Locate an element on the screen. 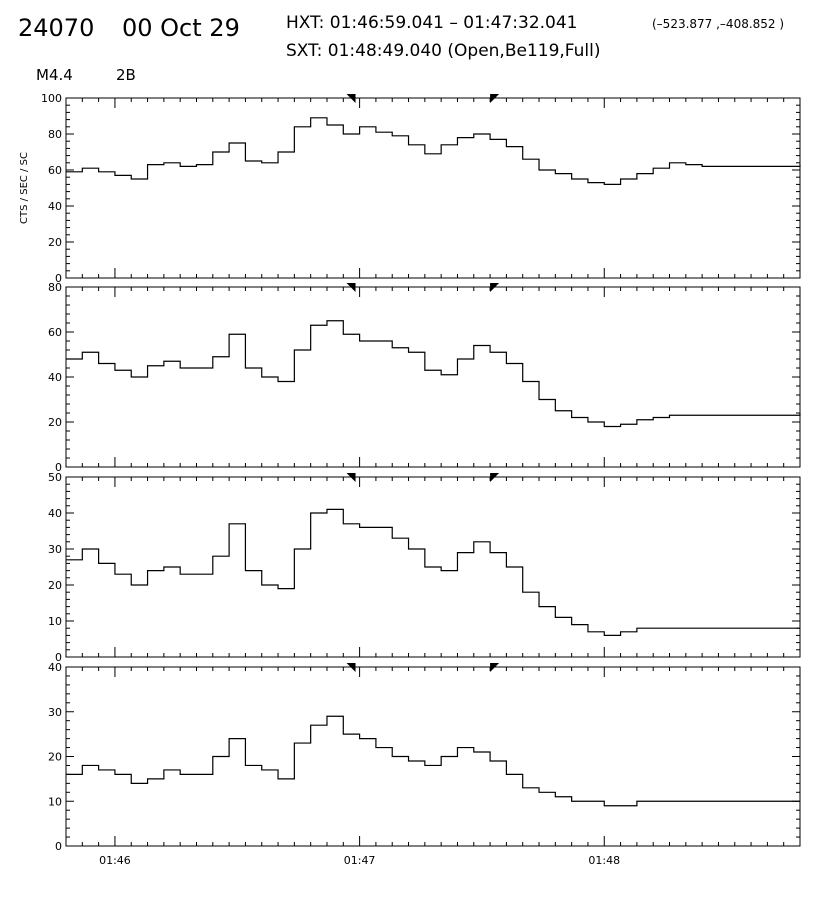 The width and height of the screenshot is (816, 900). sxt-info: SXT: 01:48:49.040 (Open,Be119,Full) is located at coordinates (443, 51).